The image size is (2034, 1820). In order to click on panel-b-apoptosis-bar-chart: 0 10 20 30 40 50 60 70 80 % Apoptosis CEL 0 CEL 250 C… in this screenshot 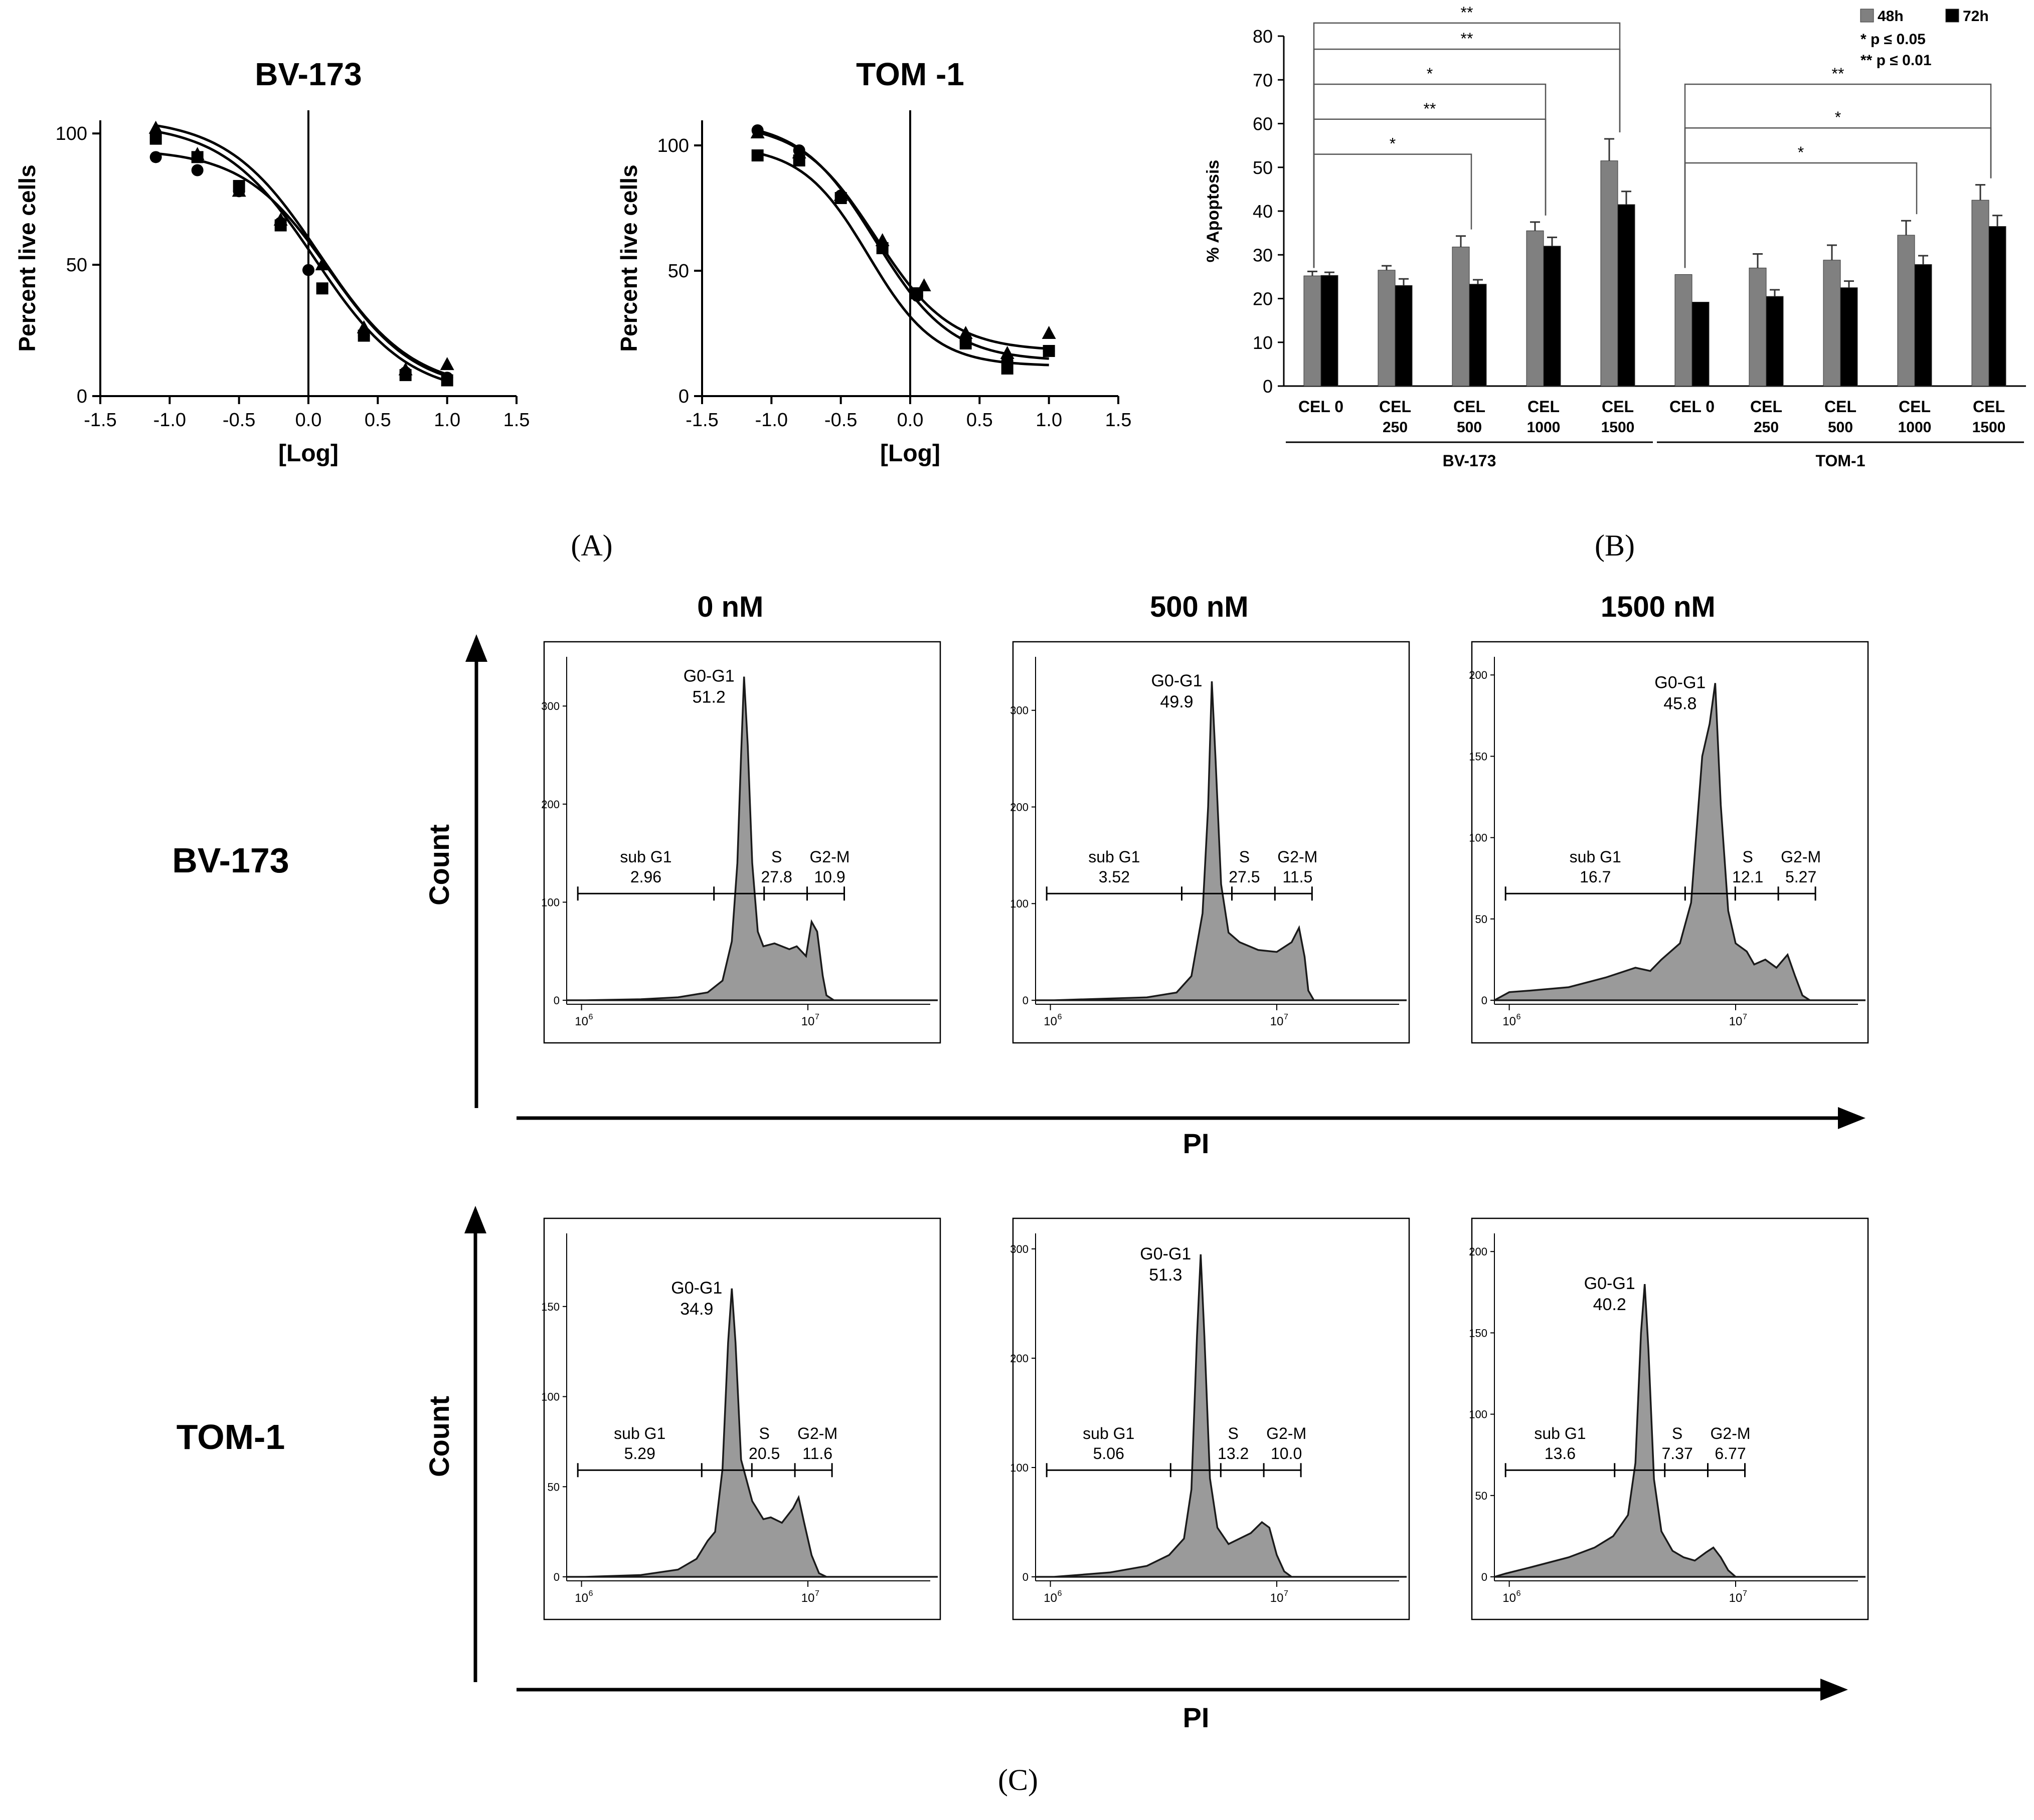, I will do `click(1615, 237)`.